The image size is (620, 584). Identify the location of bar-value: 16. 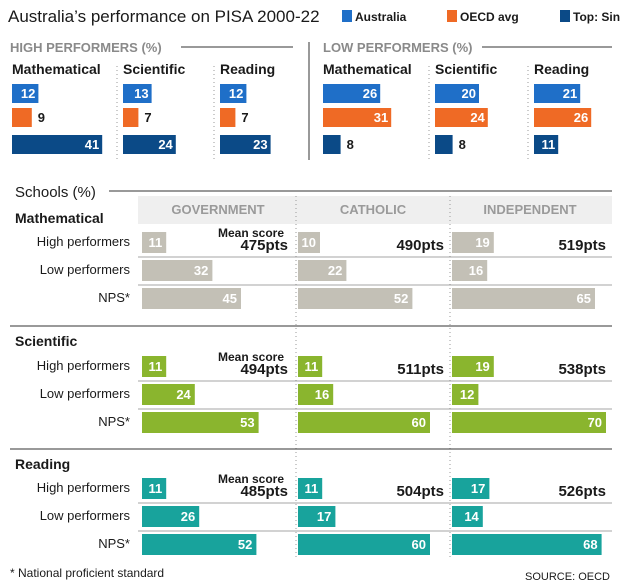
(322, 394).